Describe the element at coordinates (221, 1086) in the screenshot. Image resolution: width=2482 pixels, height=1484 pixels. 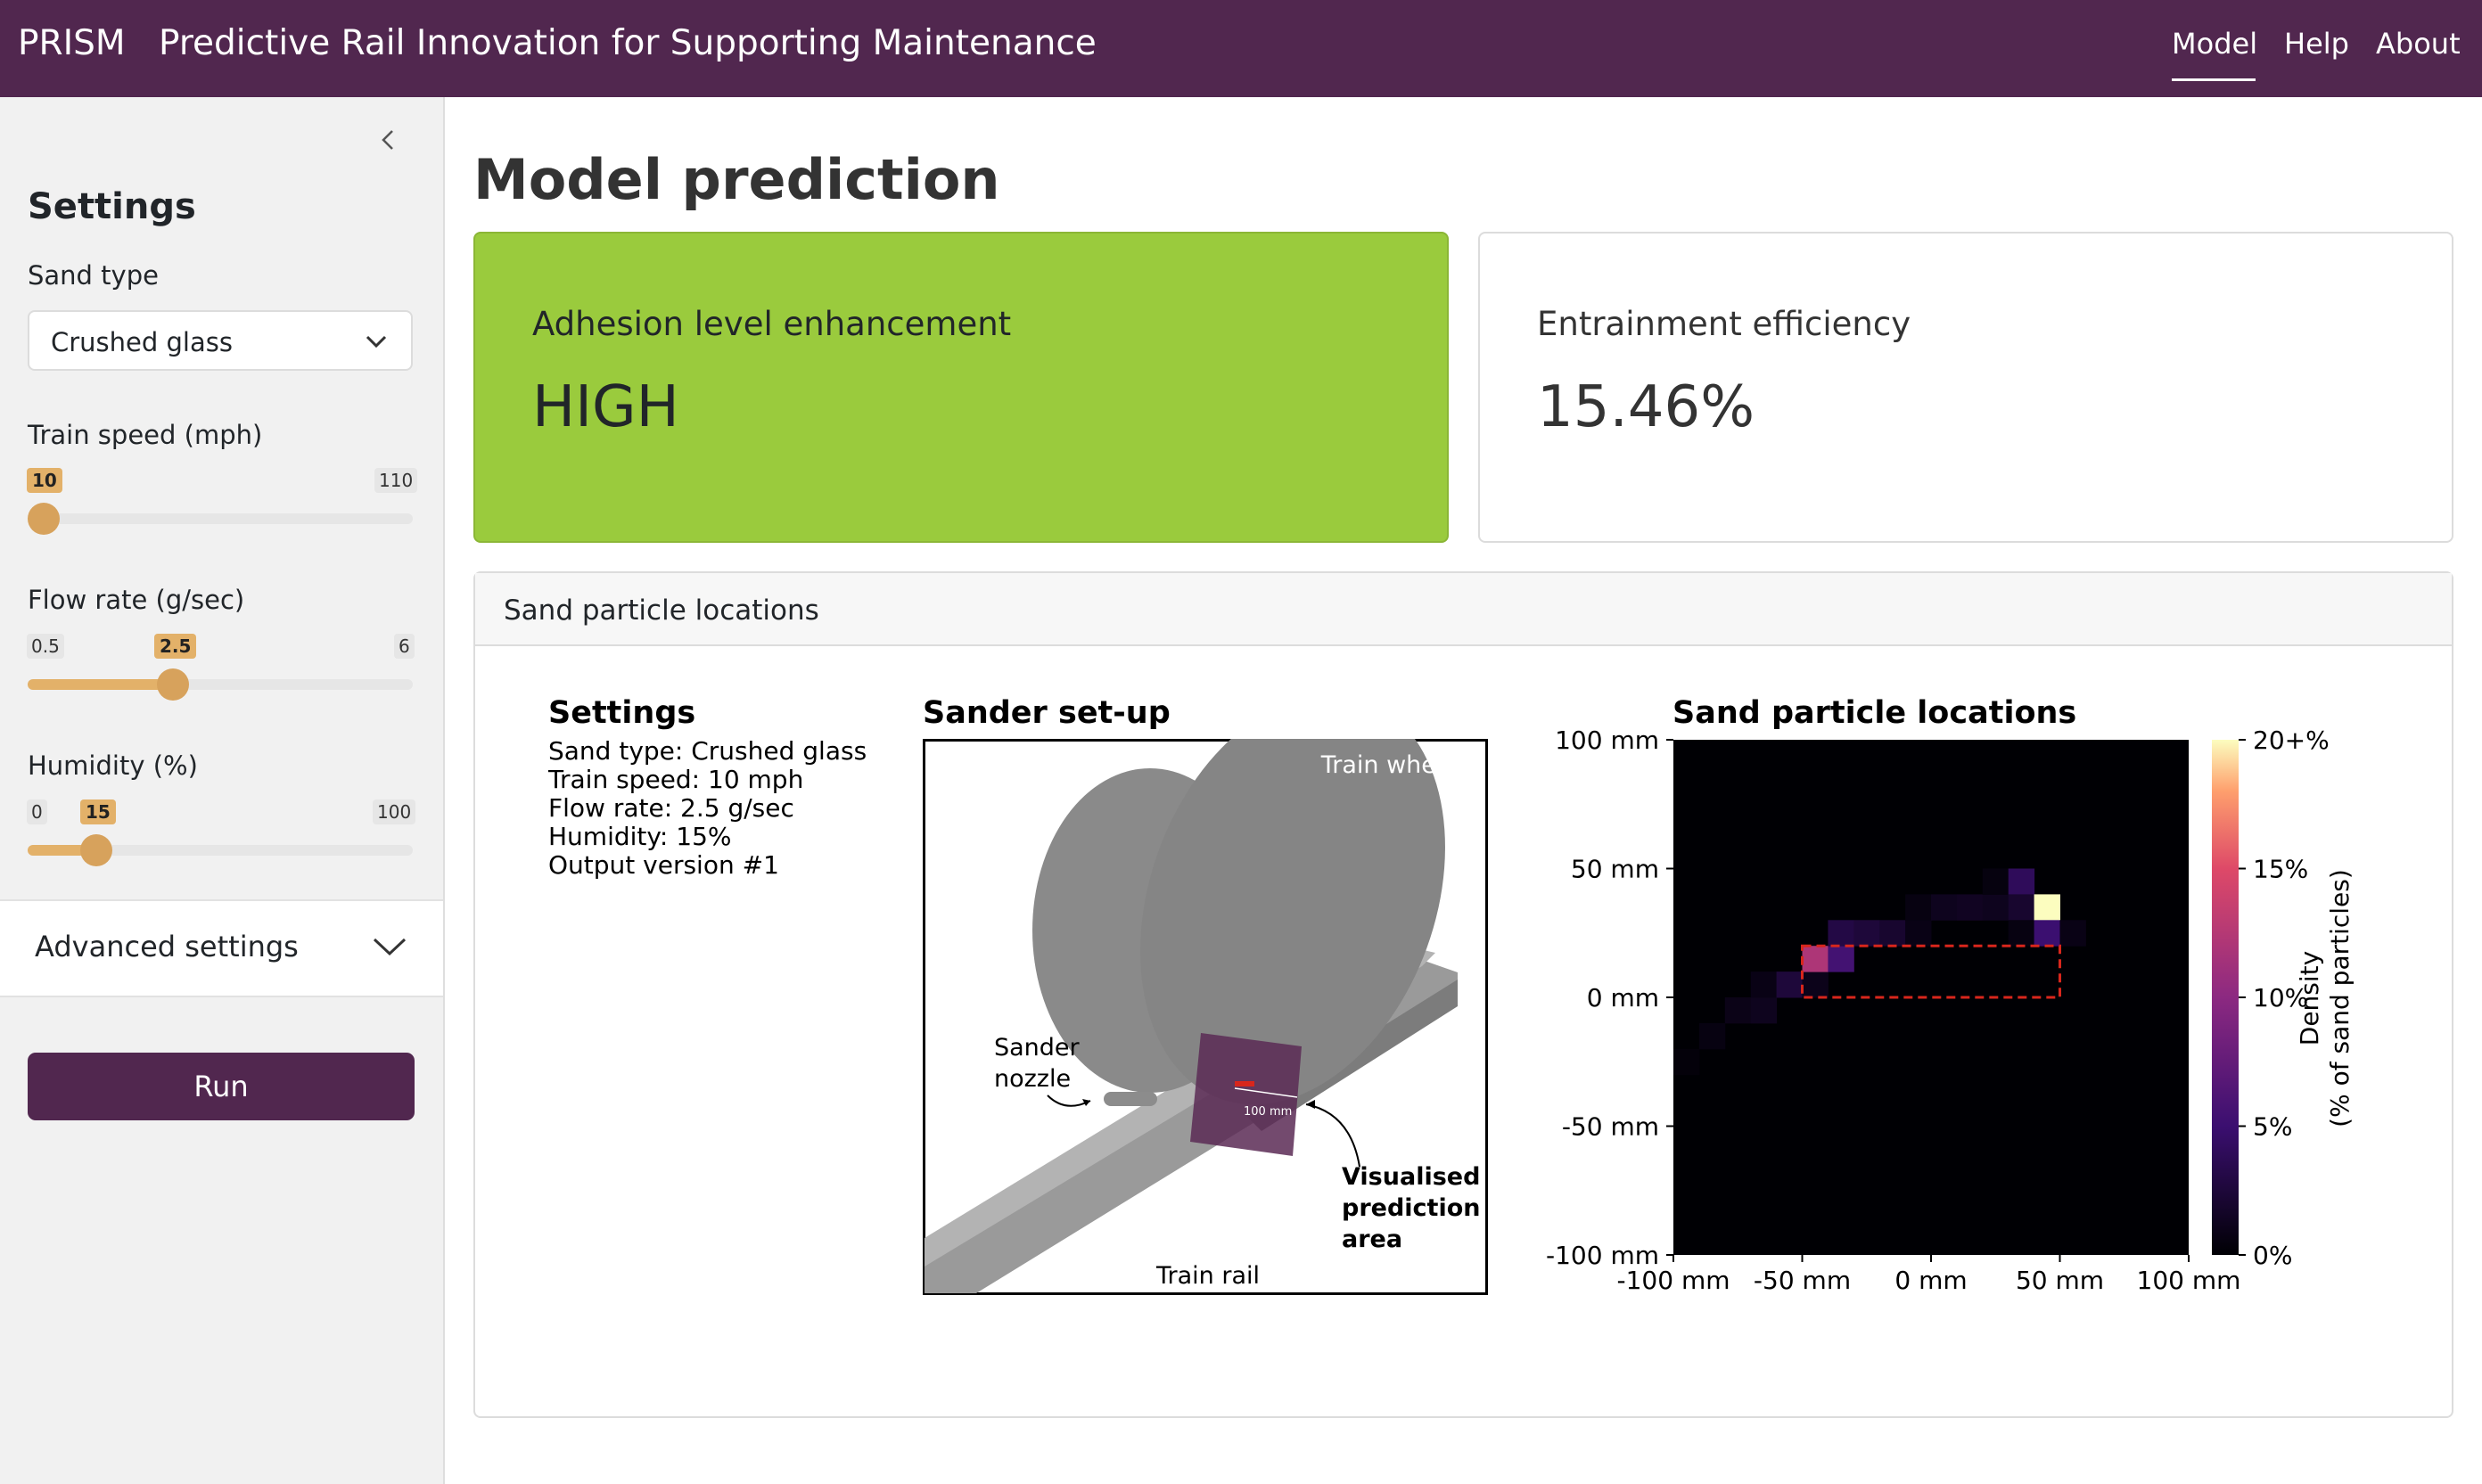
I see `run-button: Run` at that location.